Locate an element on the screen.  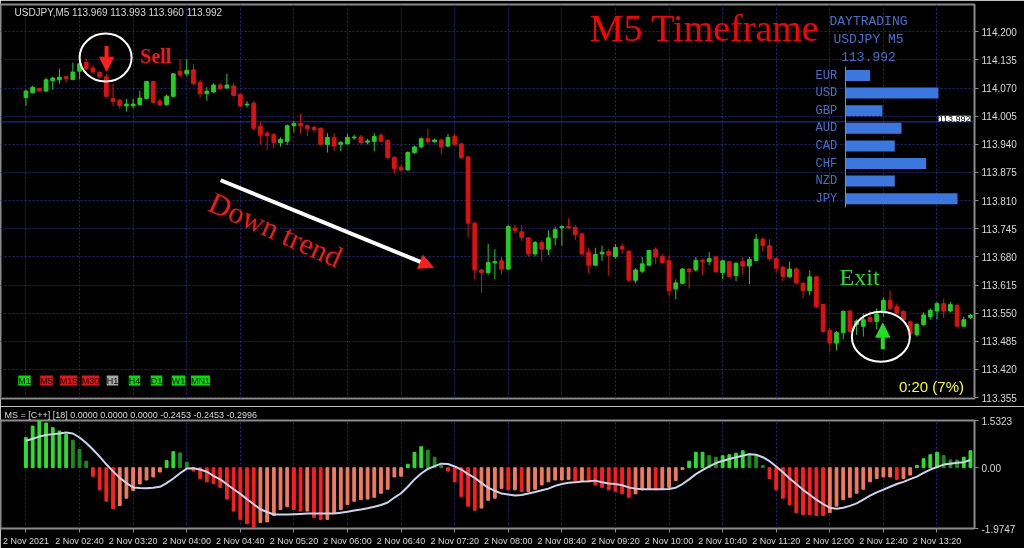
y-tick-label: 0.00 is located at coordinates (991, 468).